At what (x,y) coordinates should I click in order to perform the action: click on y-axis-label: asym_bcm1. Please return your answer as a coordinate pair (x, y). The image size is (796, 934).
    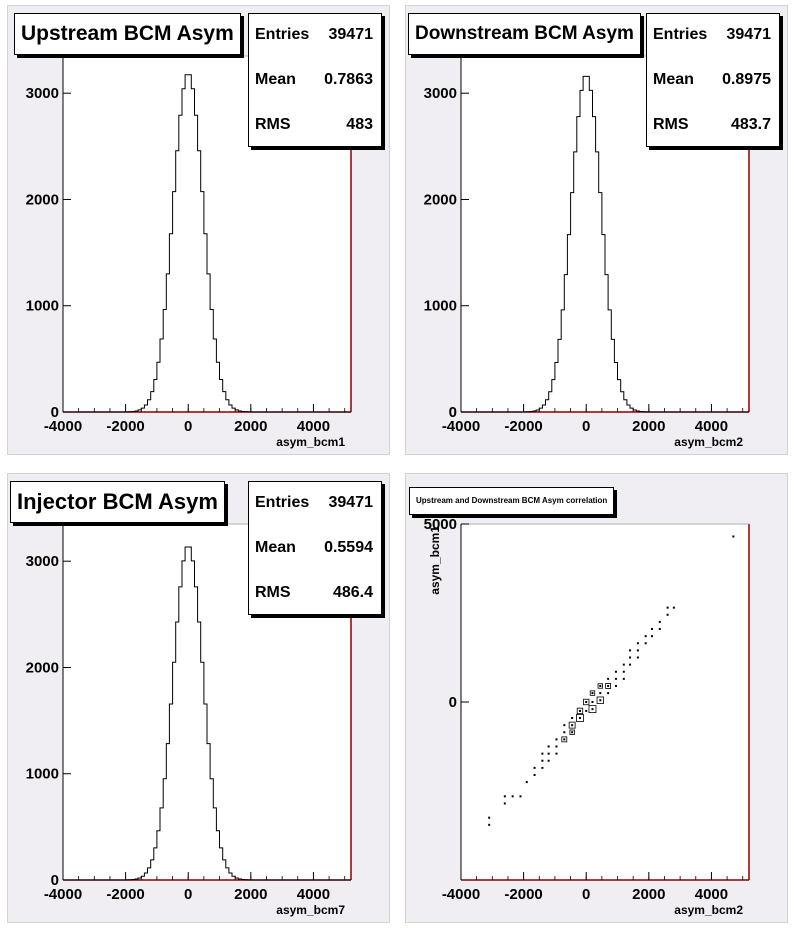
    Looking at the image, I should click on (435, 560).